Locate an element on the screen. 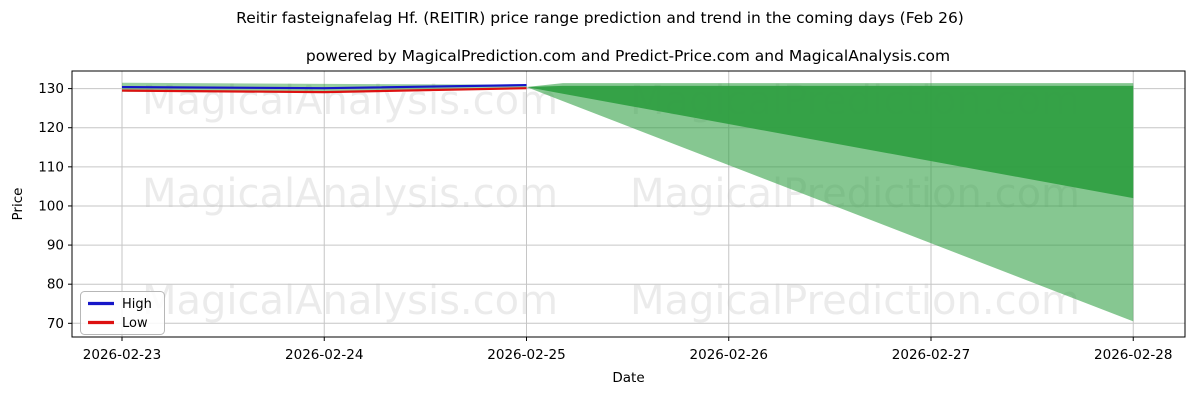  x-tick-label: 2026-02-24 is located at coordinates (324, 355).